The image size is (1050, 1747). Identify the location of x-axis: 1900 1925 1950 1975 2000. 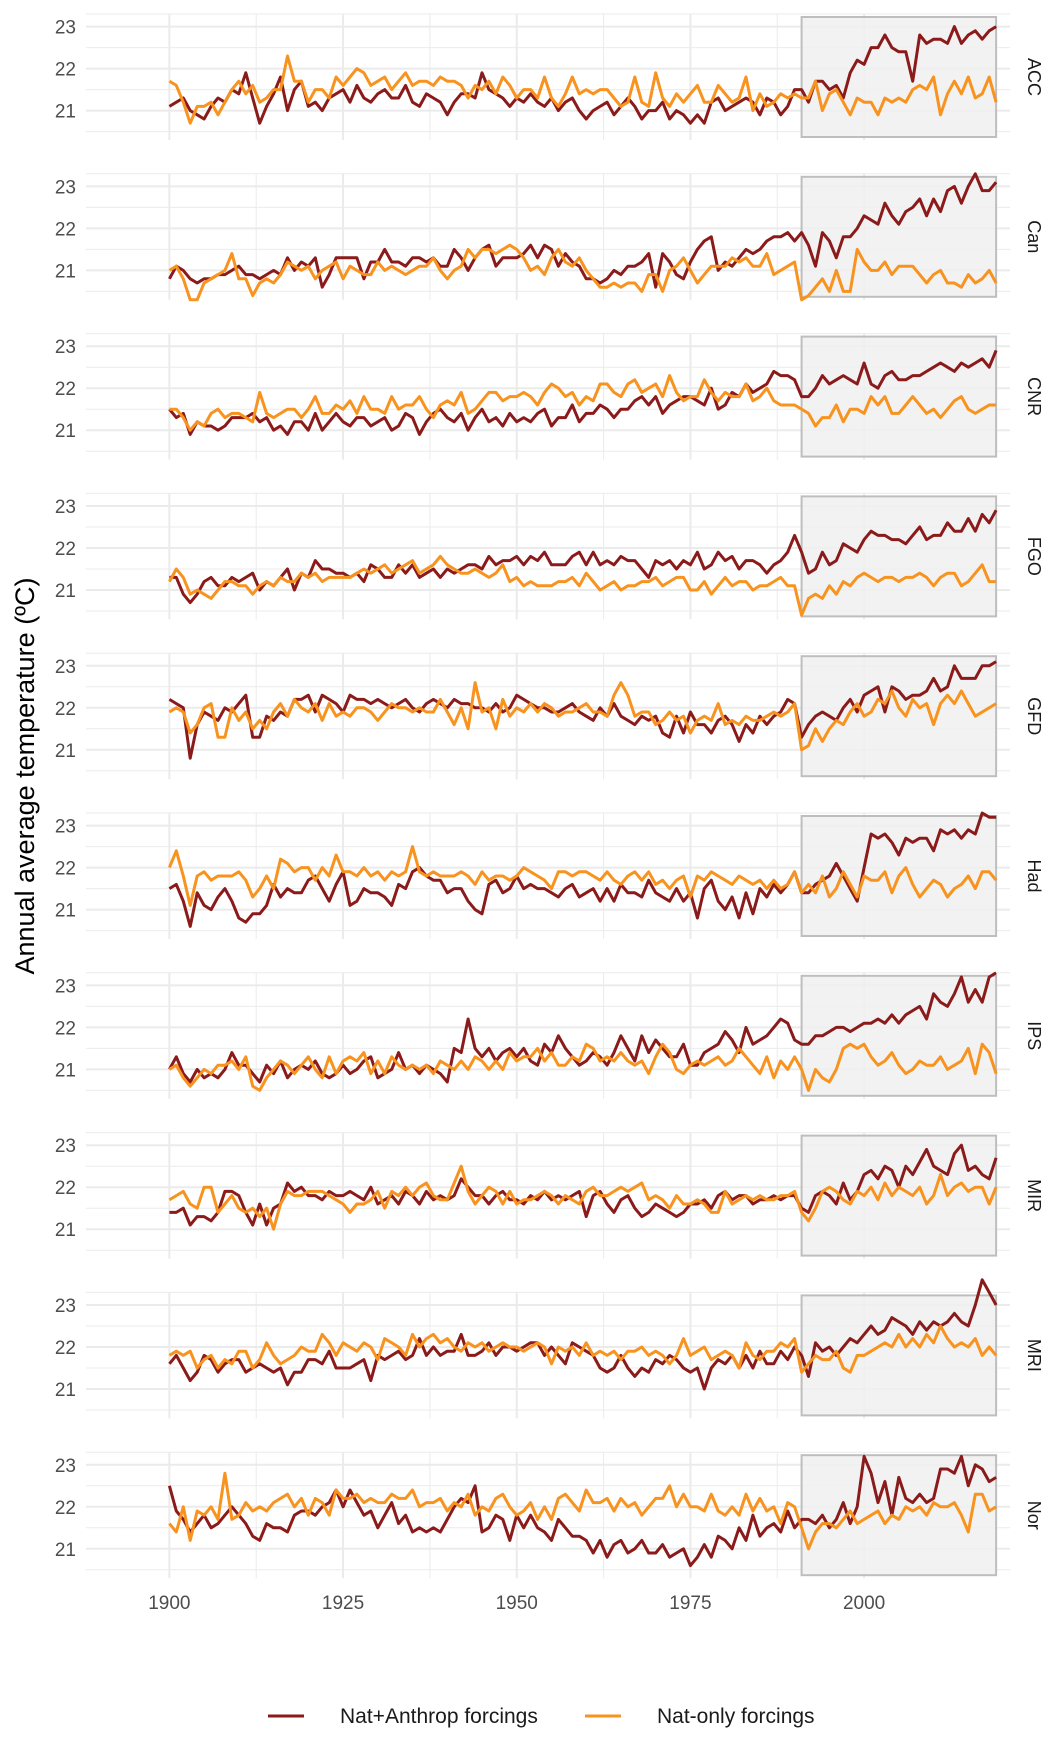
(516, 1603).